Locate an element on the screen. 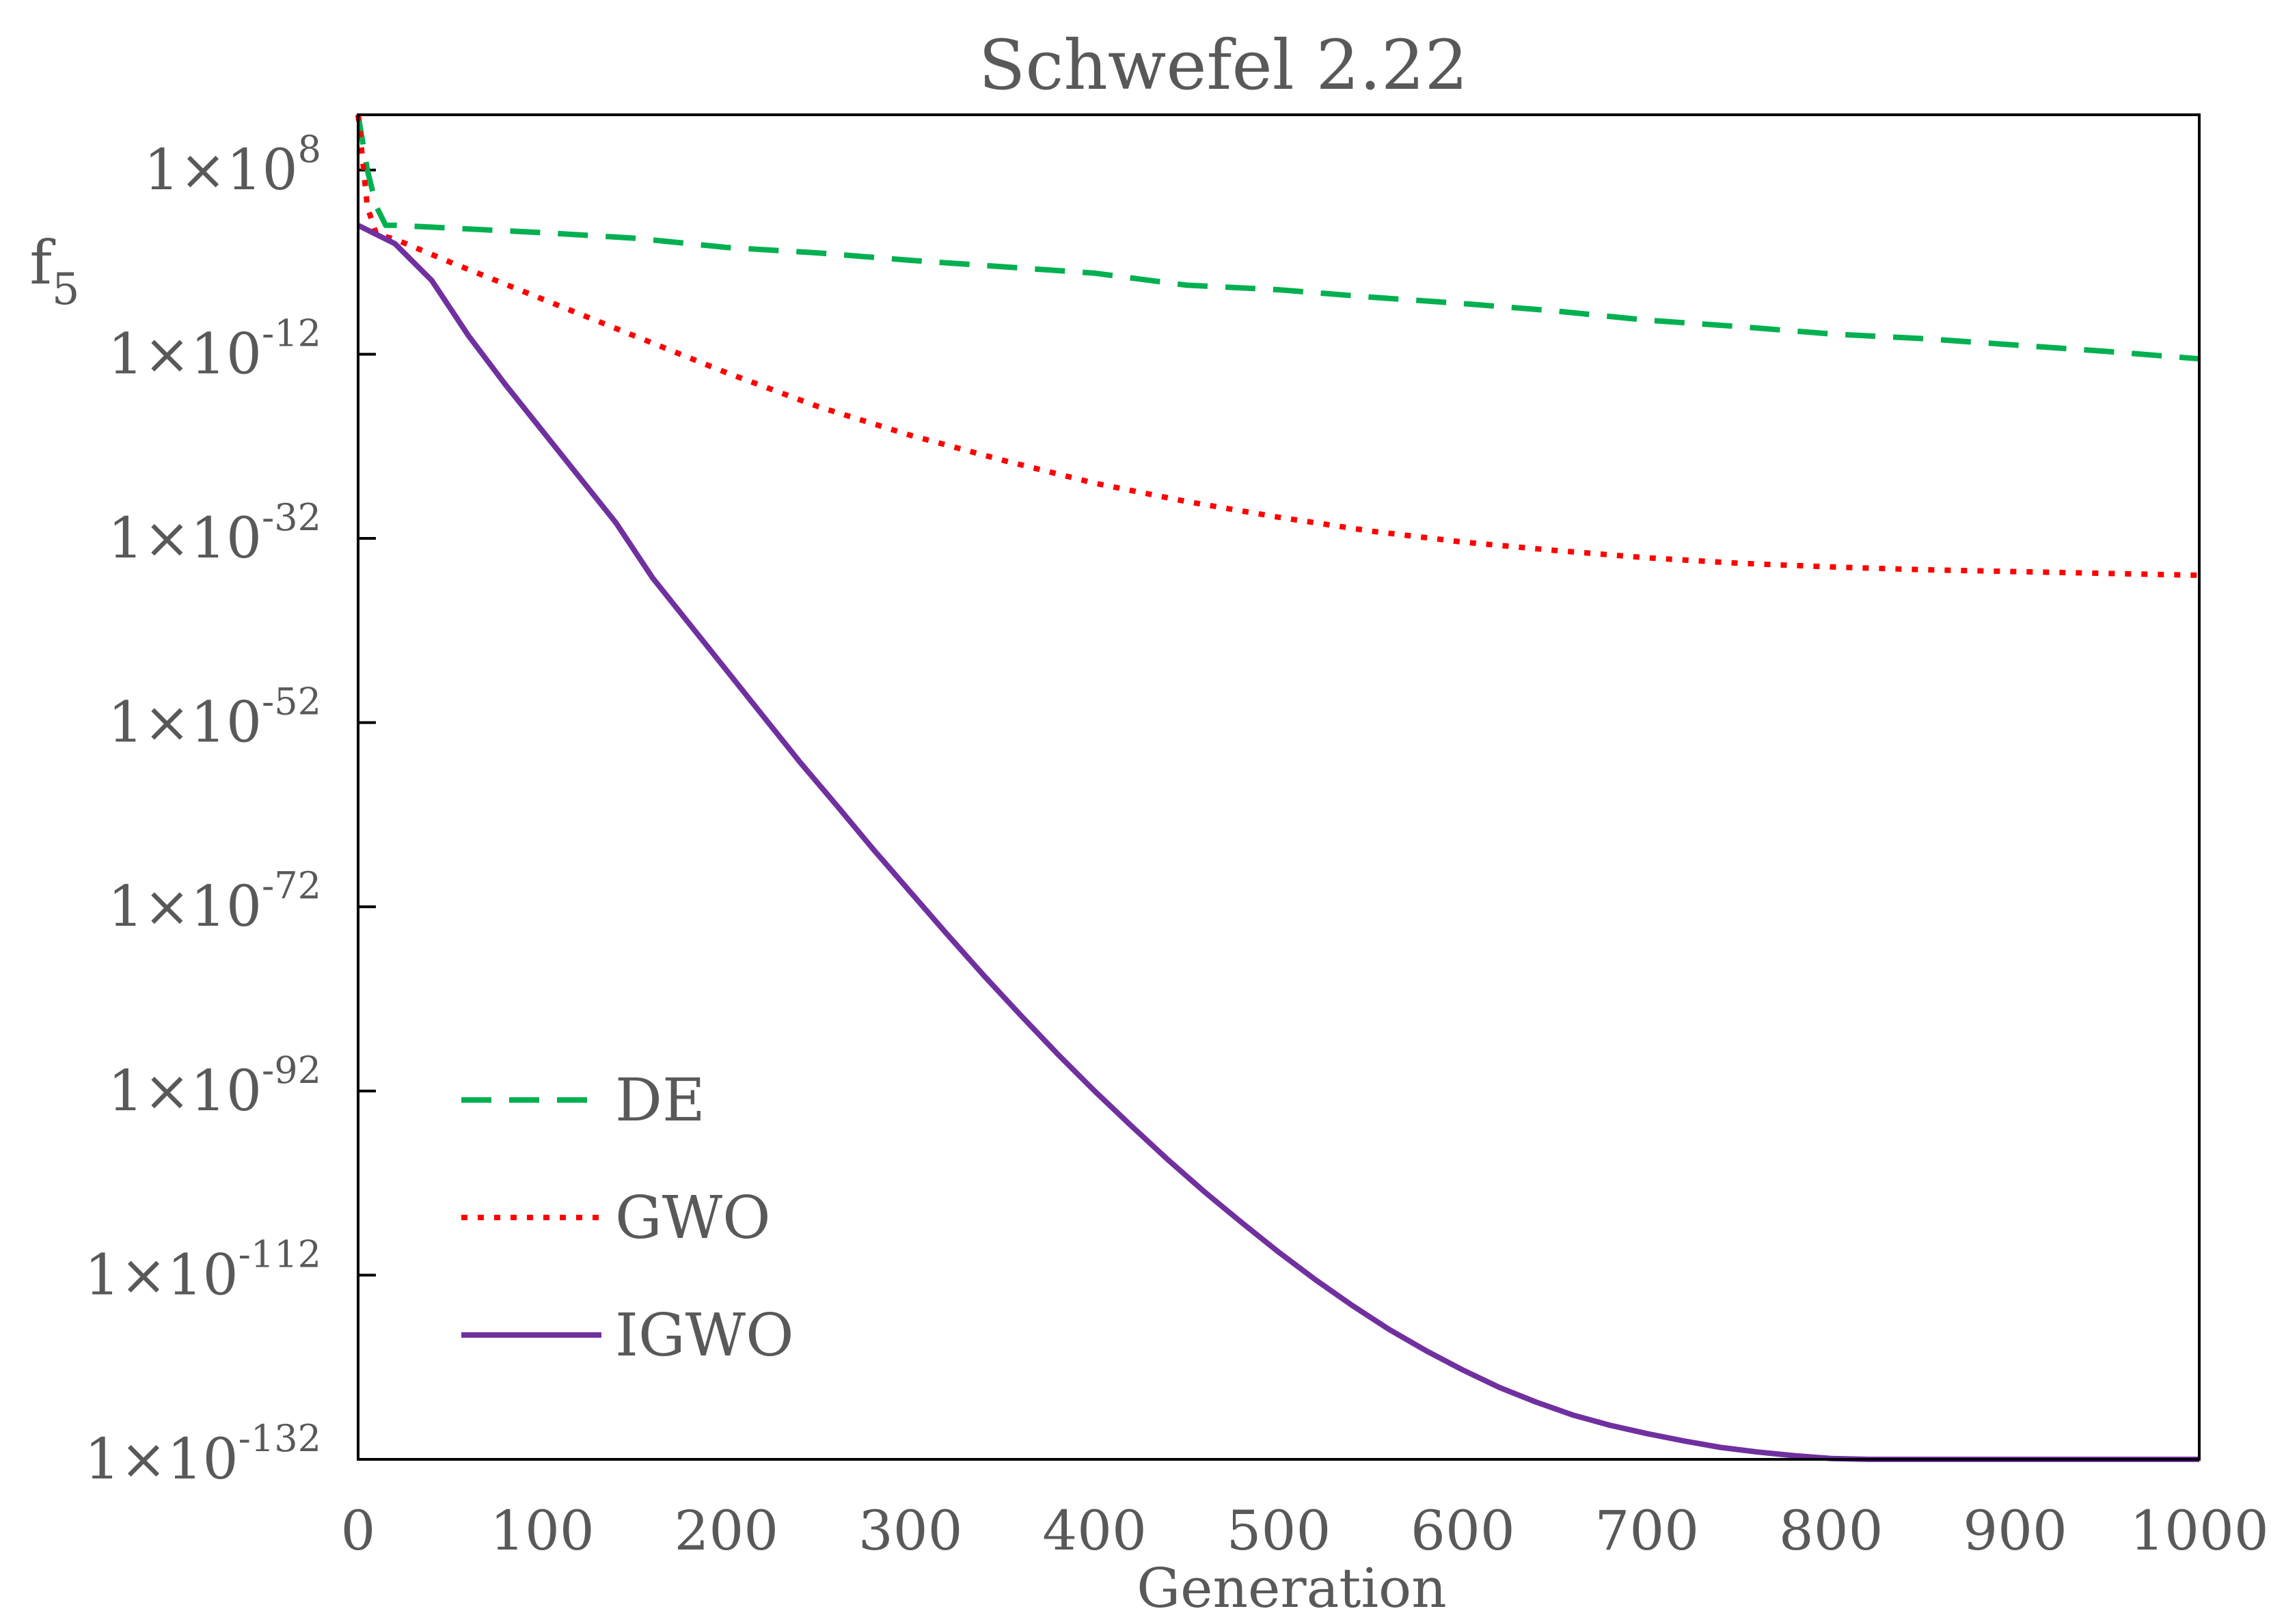  y-tick-exponent: 8 is located at coordinates (309, 149).